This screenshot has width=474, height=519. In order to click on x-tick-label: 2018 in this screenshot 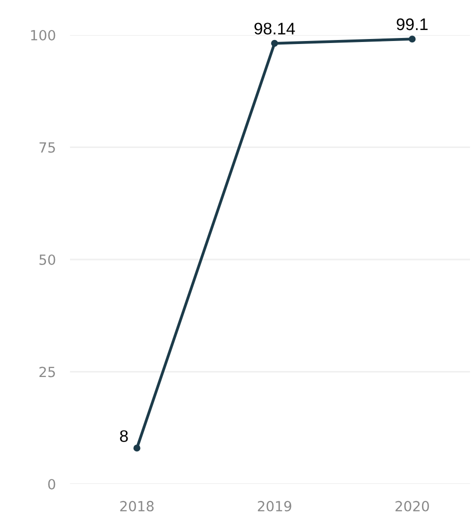, I will do `click(137, 506)`.